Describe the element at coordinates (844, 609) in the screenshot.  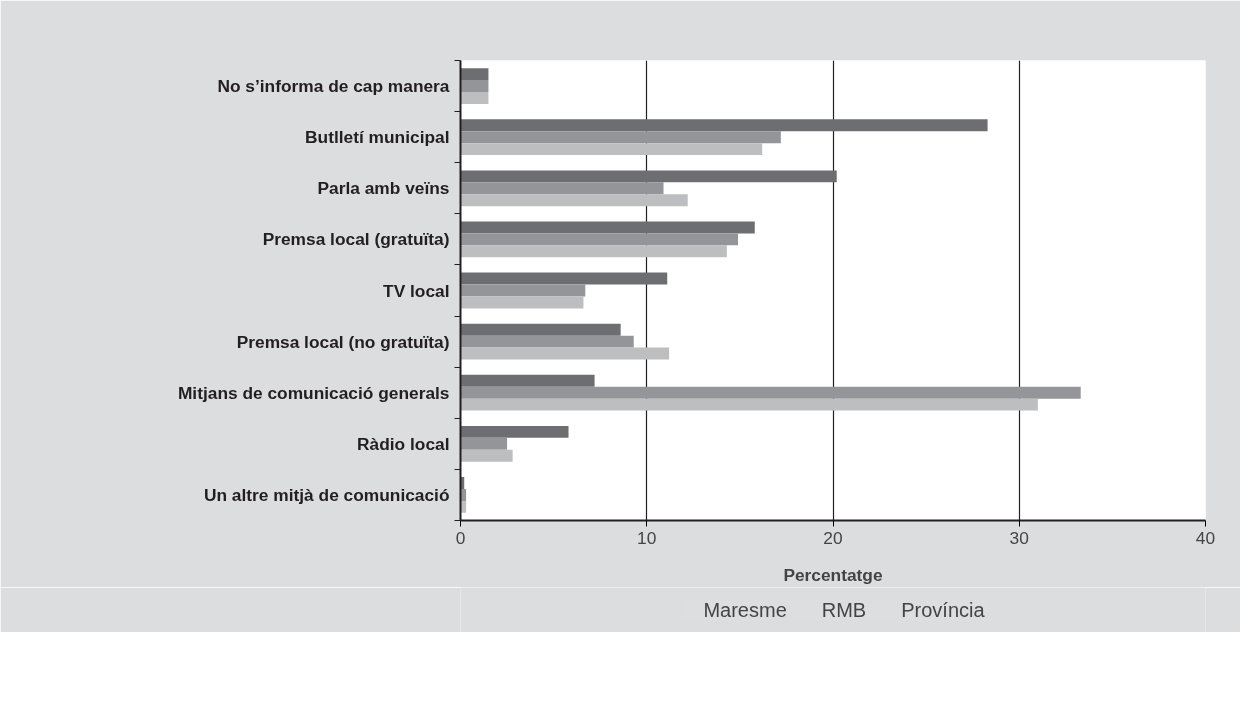
I see `text: RMB` at that location.